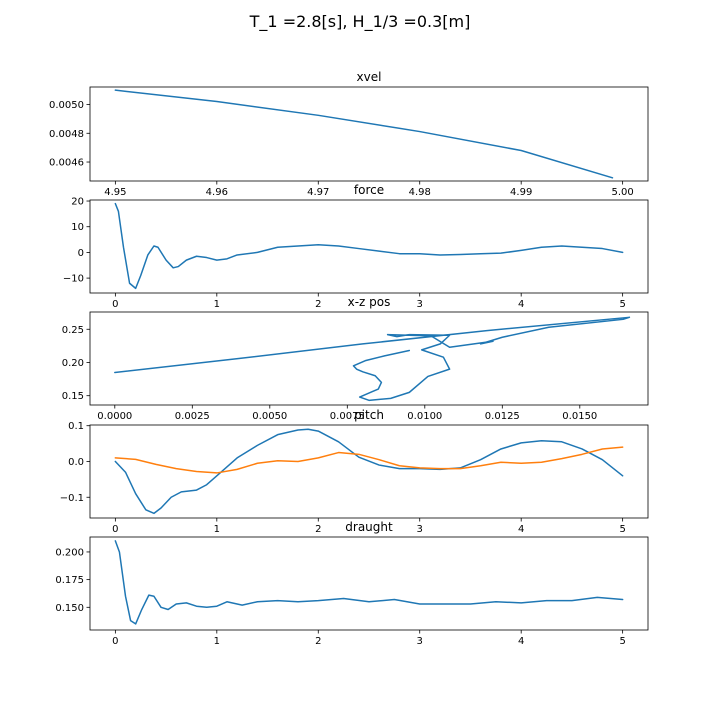  Describe the element at coordinates (360, 22) in the screenshot. I see `figure-title: T_1 =2.8[s], H_1/3 =0.3[m]` at that location.